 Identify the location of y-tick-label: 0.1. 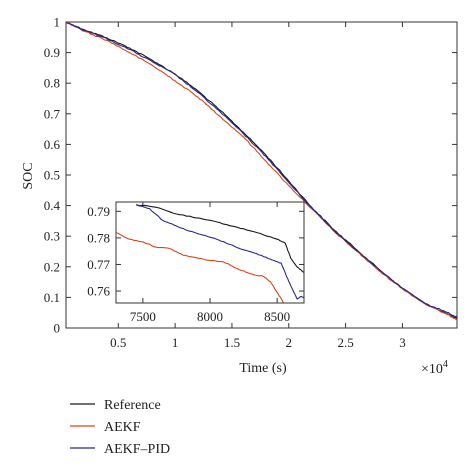
(52, 297).